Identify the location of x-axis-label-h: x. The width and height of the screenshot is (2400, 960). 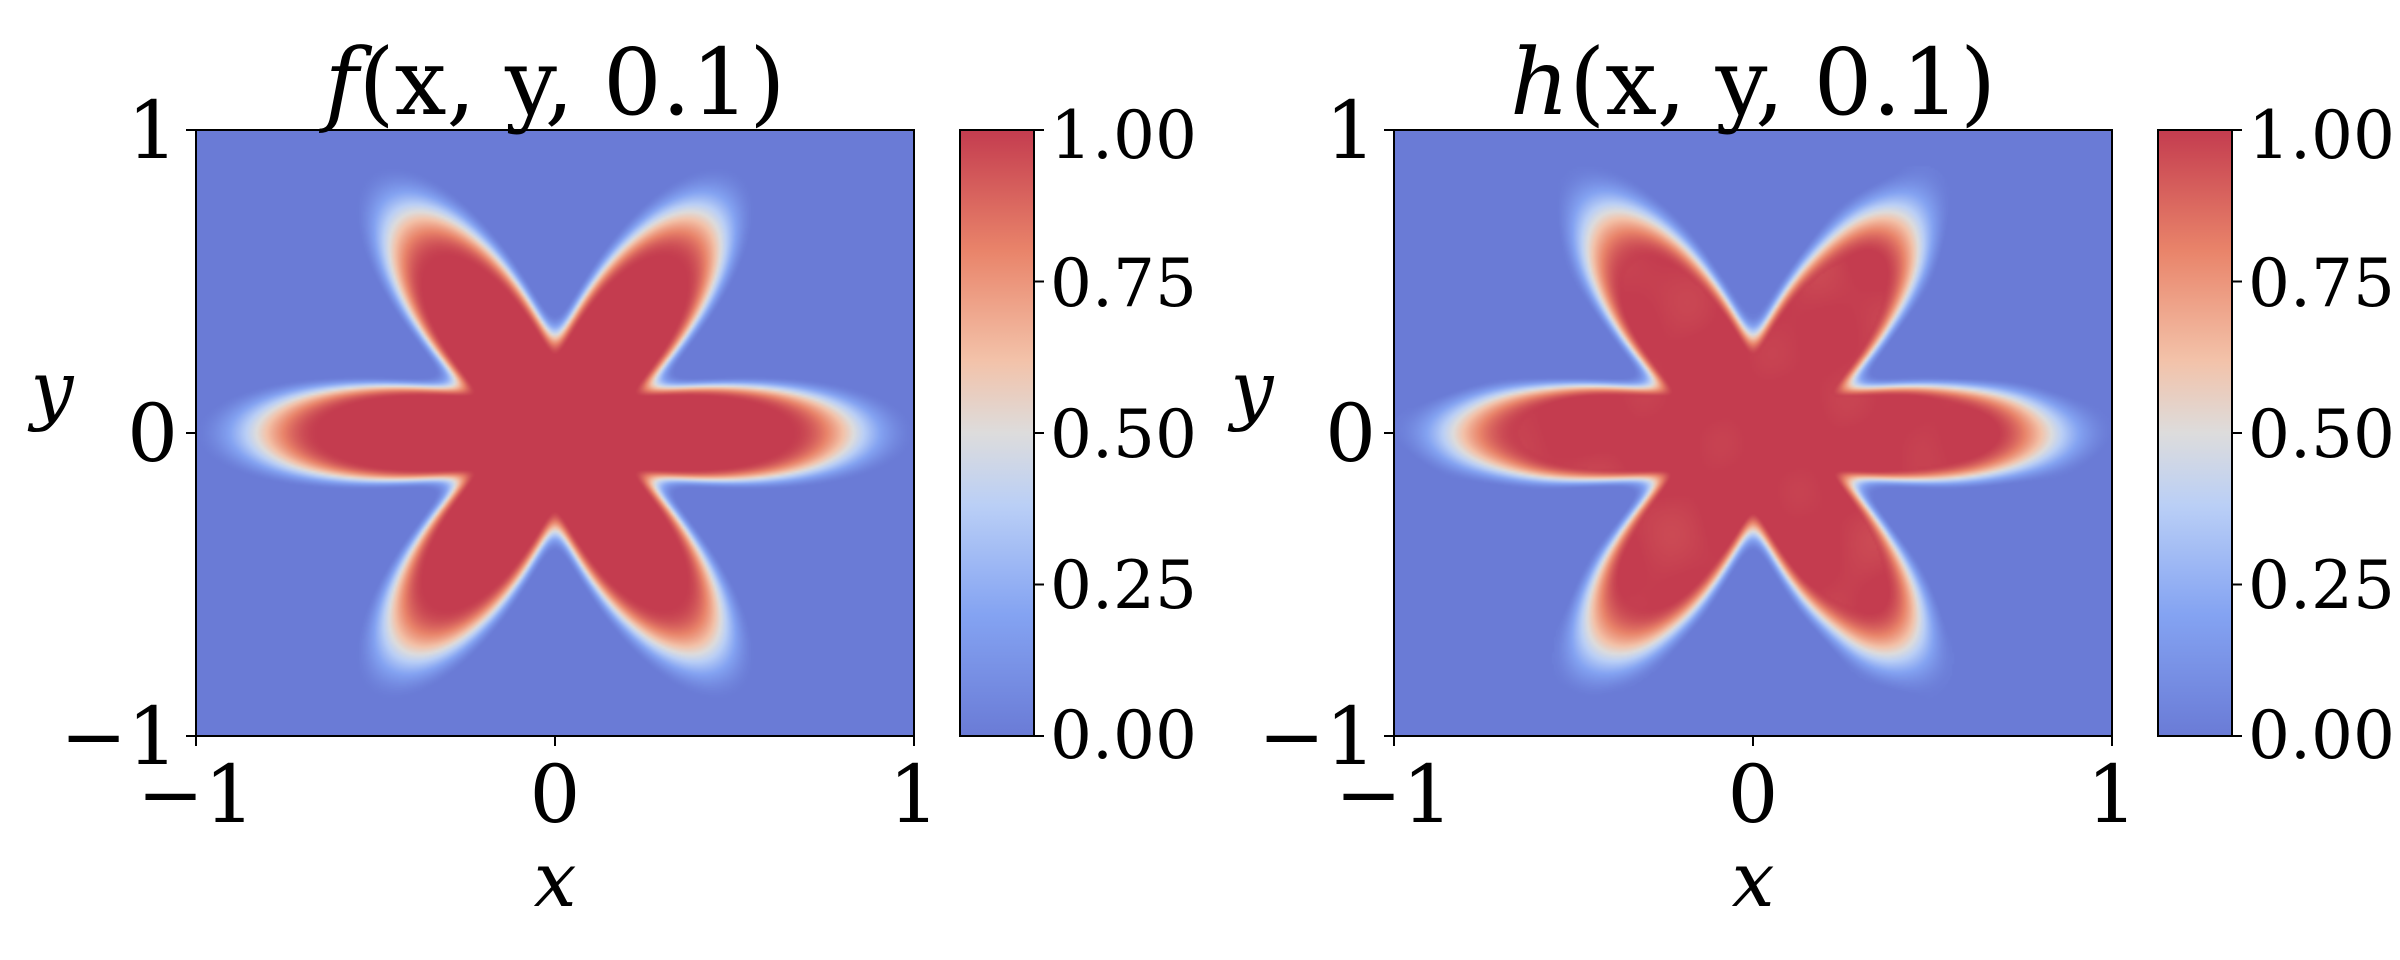
(1753, 879).